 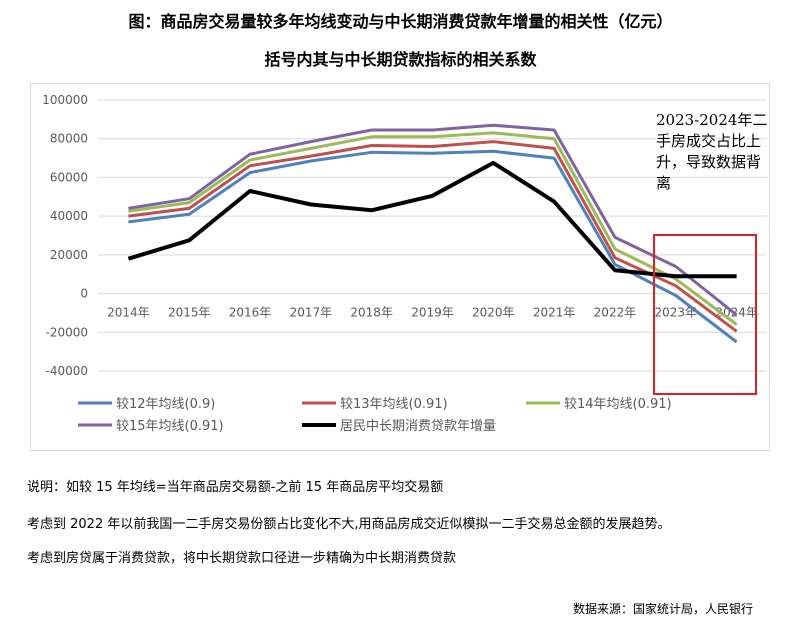 What do you see at coordinates (250, 313) in the screenshot?
I see `x-tick-label: 2016年` at bounding box center [250, 313].